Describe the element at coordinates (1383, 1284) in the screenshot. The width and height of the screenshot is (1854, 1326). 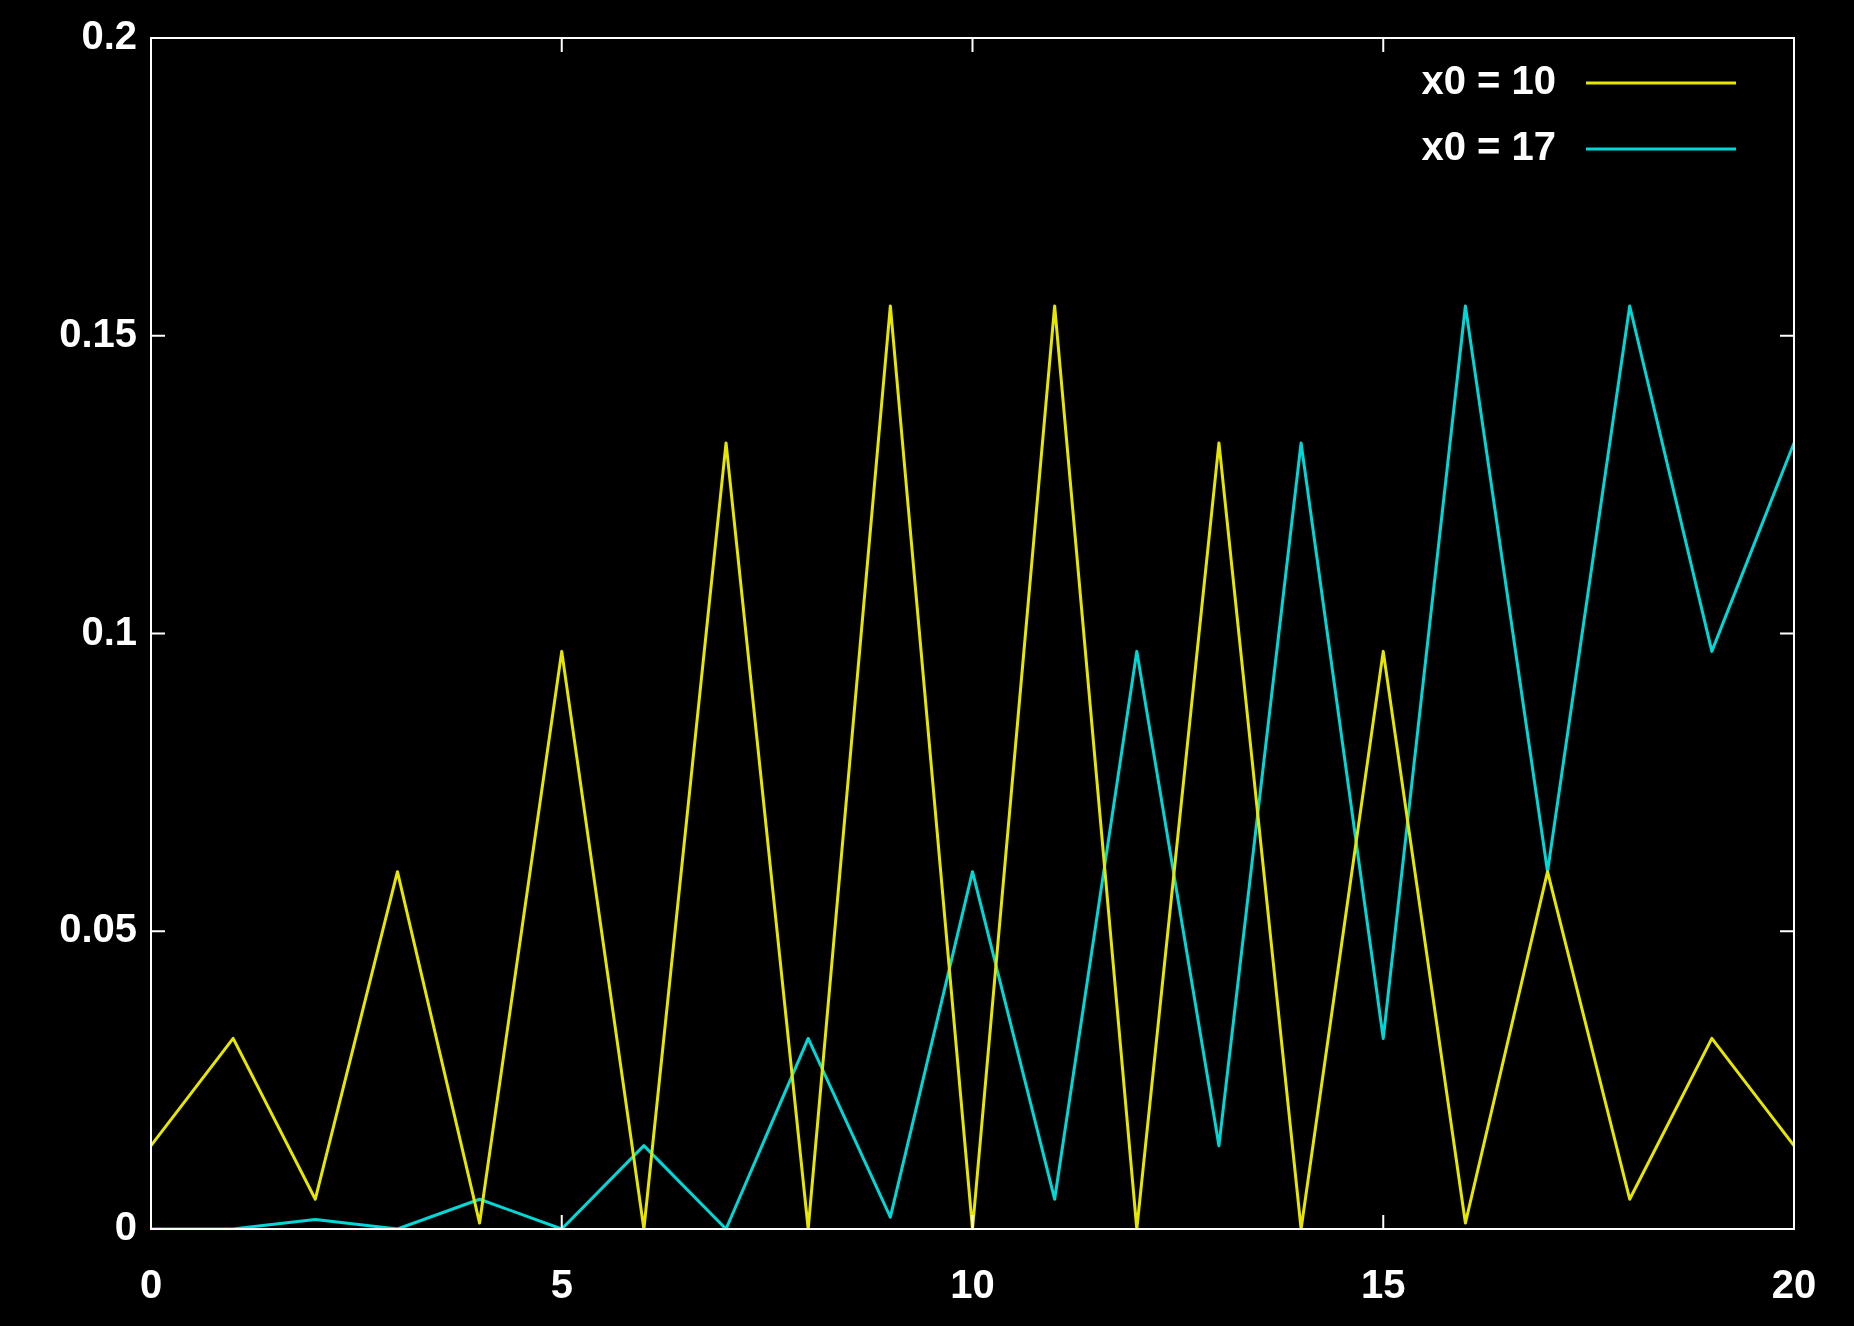
I see `x-tick-label: 15` at that location.